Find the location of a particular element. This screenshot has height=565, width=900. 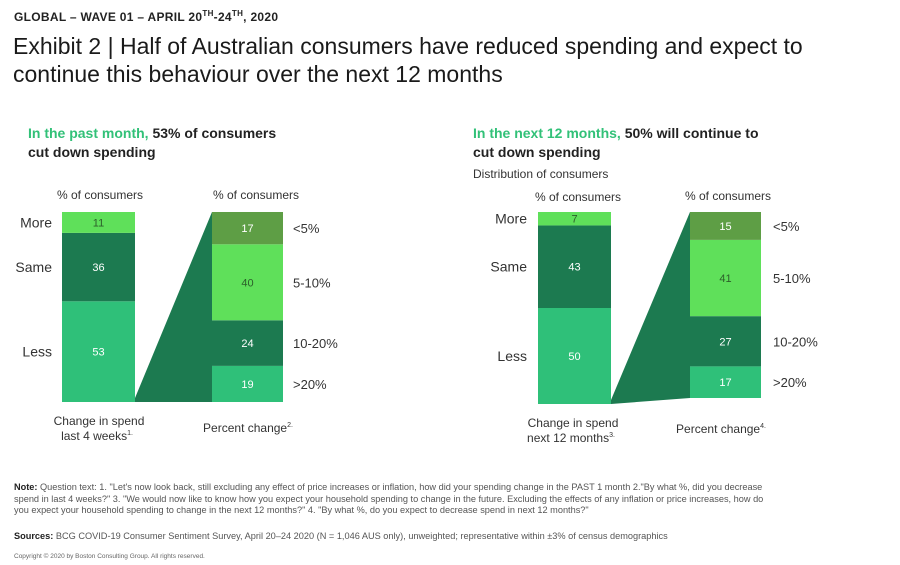

left-detail-value-20: 19 is located at coordinates (247, 385).